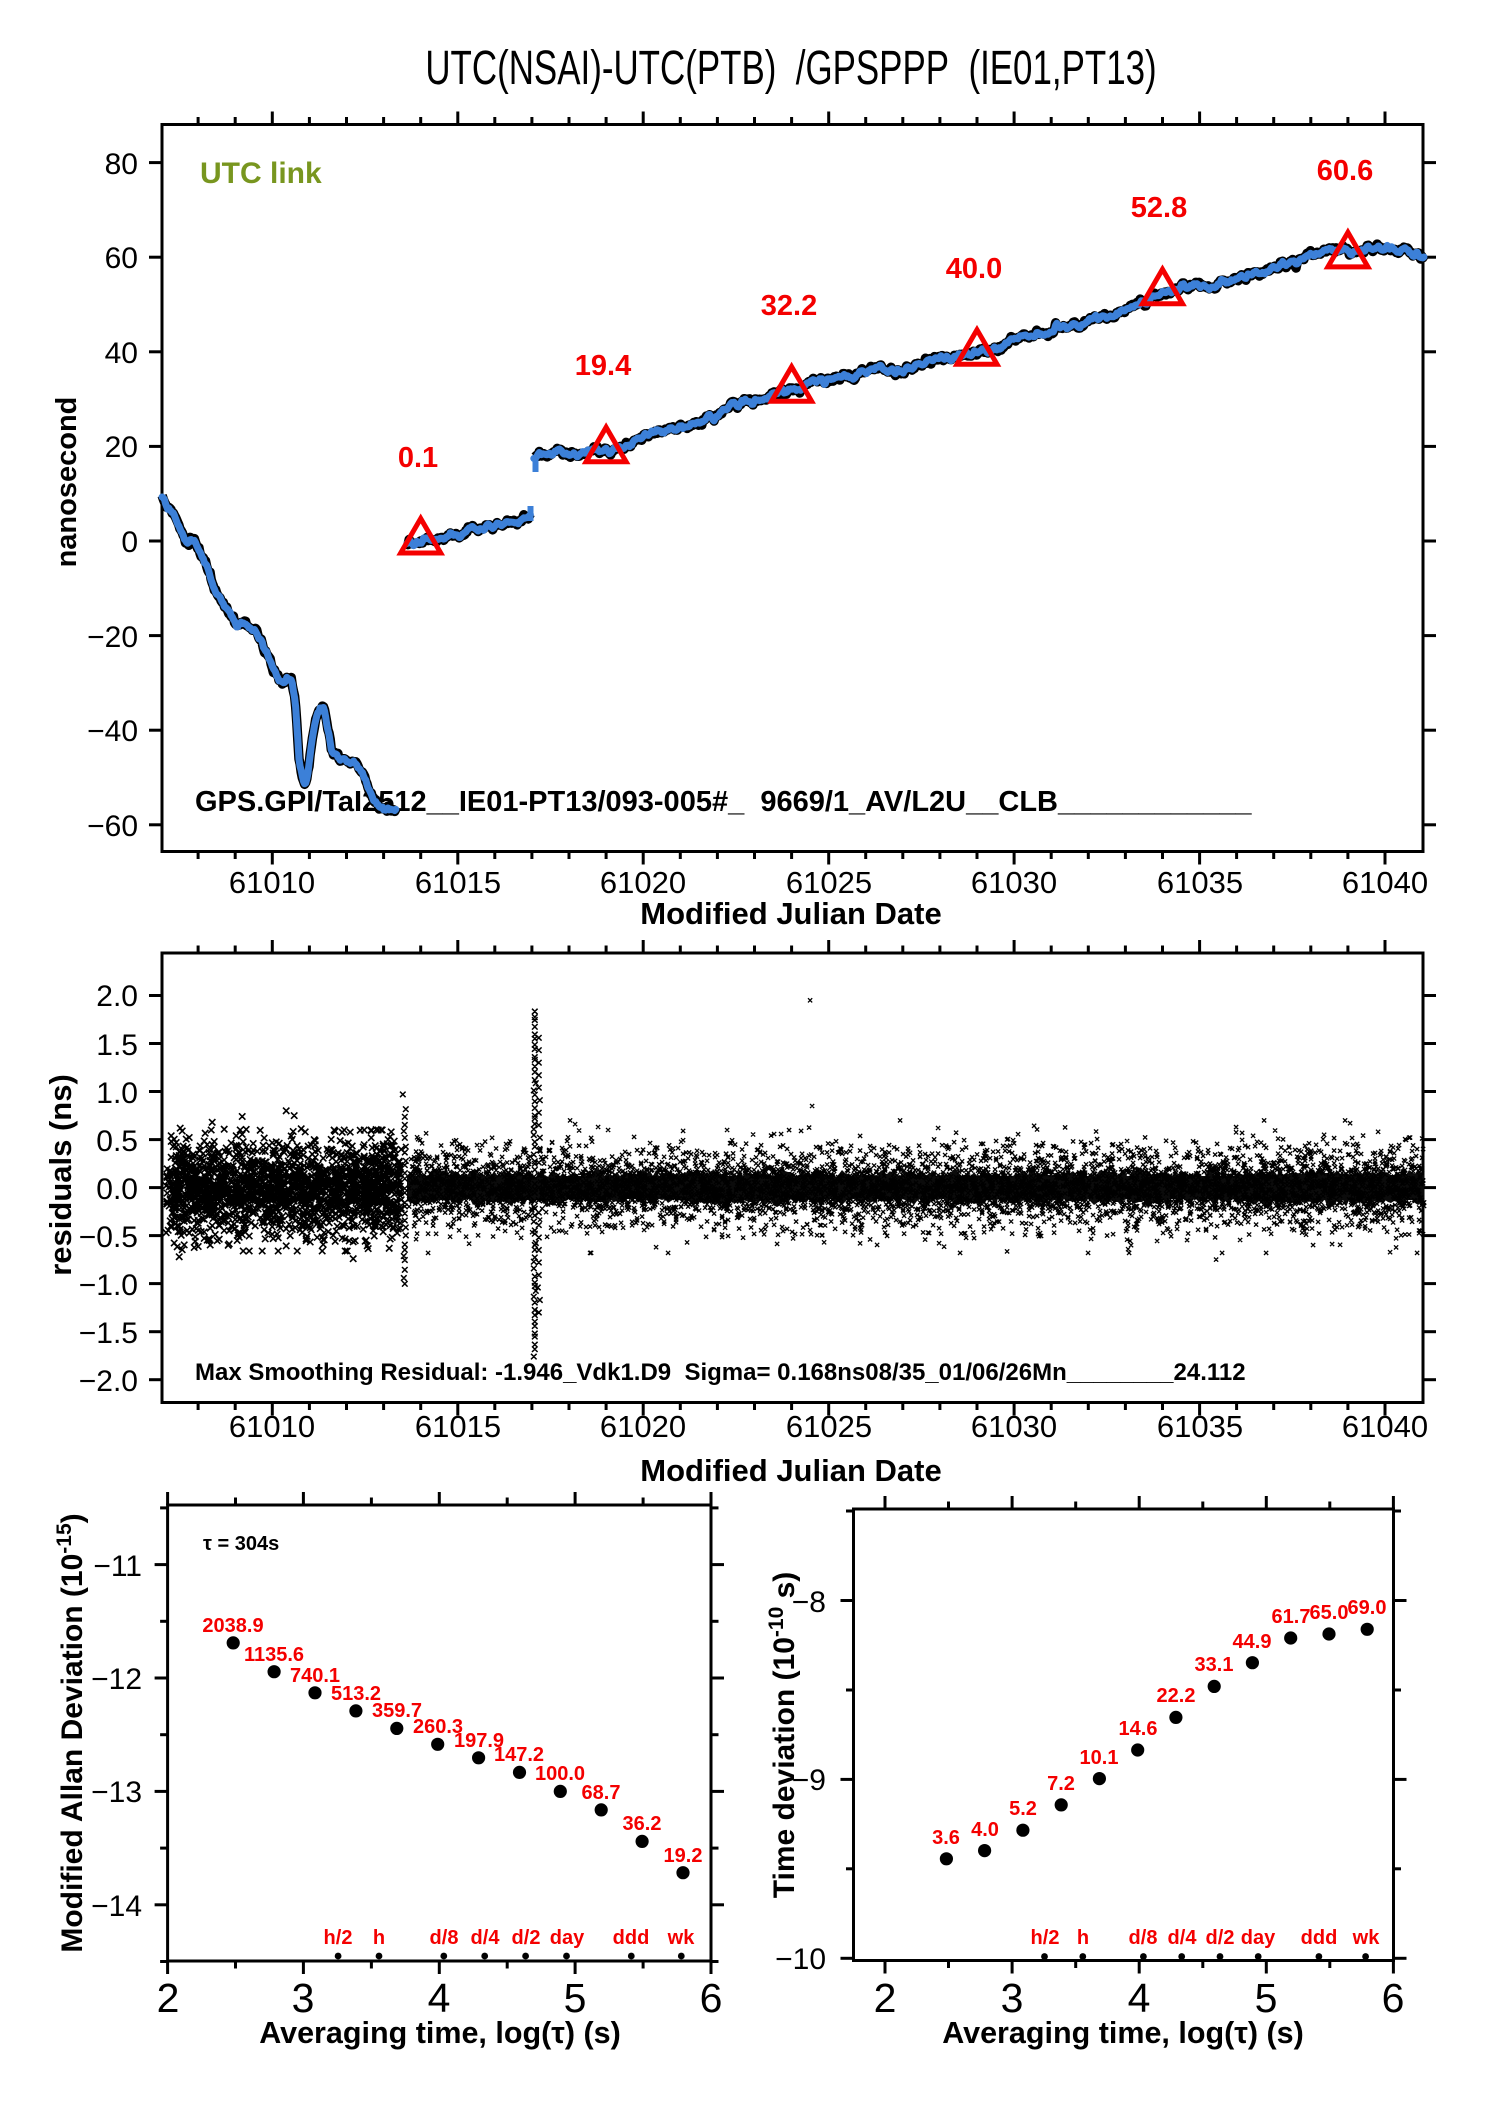 This screenshot has height=2110, width=1488. I want to click on svg-text: 65.0, so click(1329, 1613).